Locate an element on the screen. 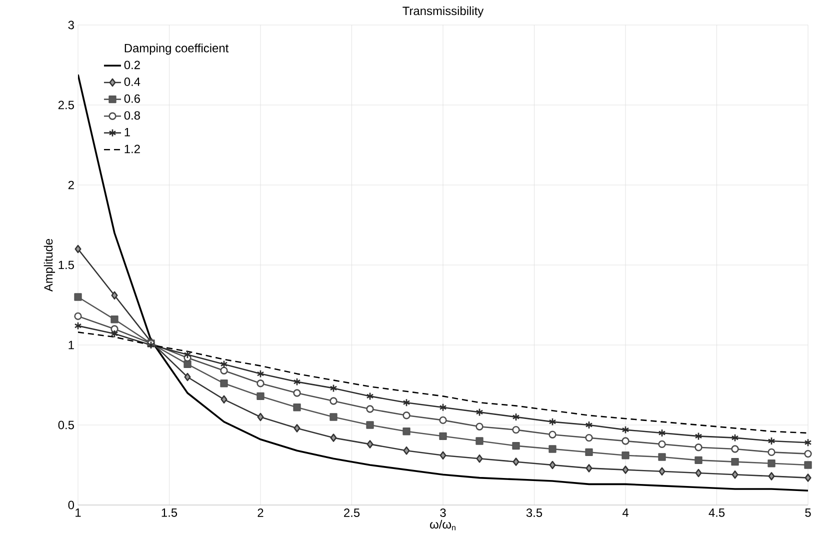 Image resolution: width=822 pixels, height=545 pixels. legend-label: 0.4 is located at coordinates (132, 82).